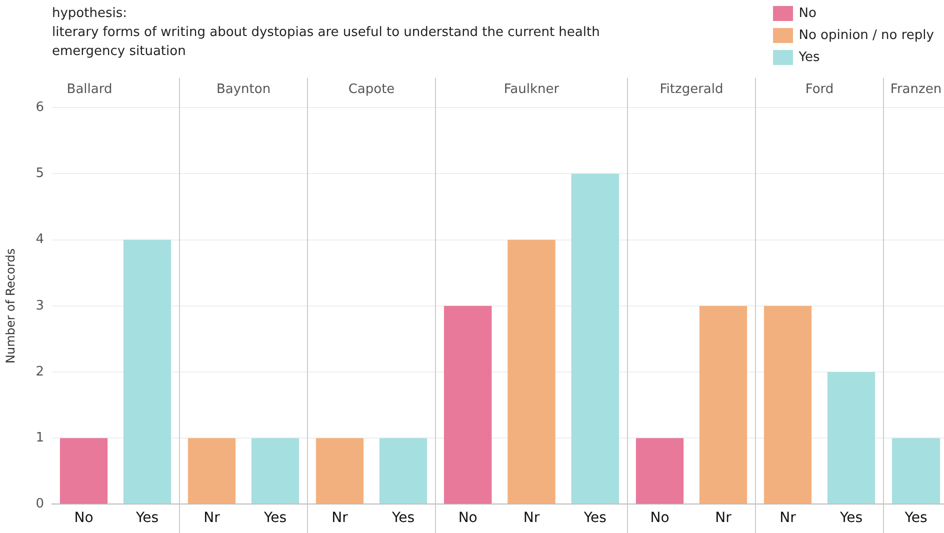 The image size is (944, 533). Describe the element at coordinates (916, 90) in the screenshot. I see `chart-title: Franzen` at that location.